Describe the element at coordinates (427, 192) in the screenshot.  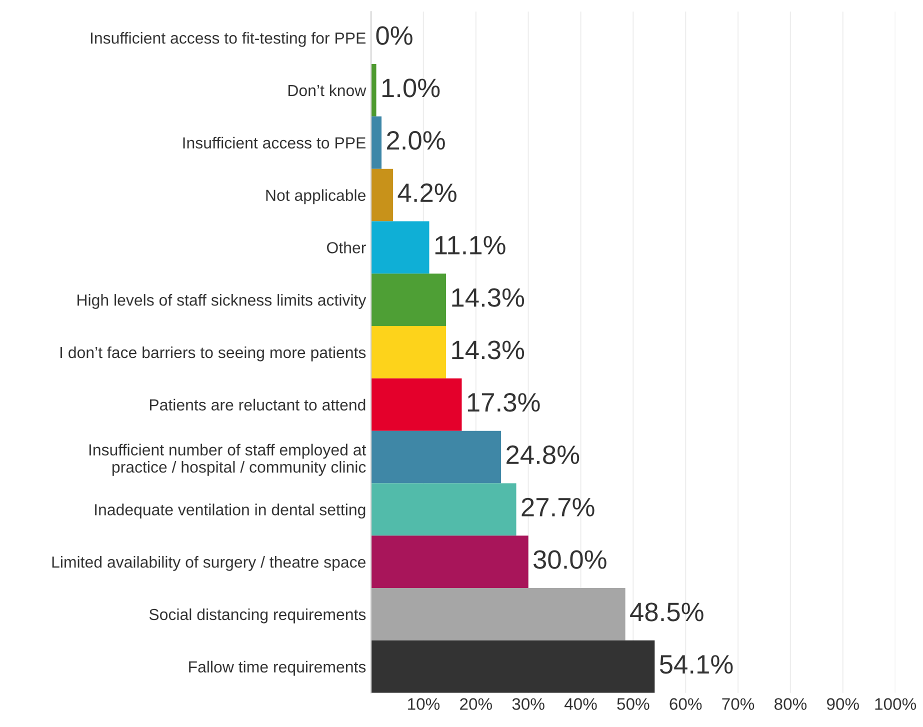
I see `data-label: 4.2%` at that location.